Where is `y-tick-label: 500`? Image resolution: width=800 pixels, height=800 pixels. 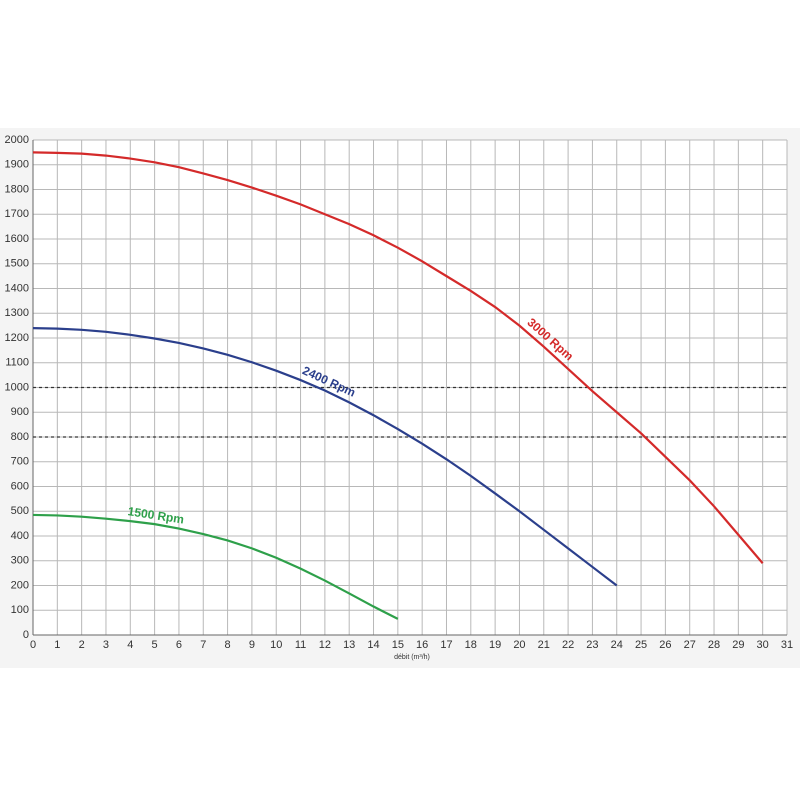
y-tick-label: 500 is located at coordinates (20, 511).